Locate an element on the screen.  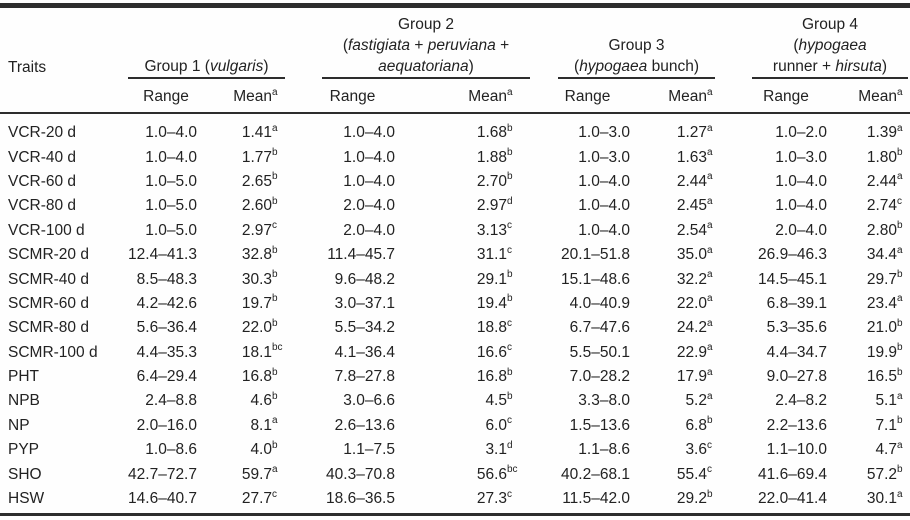
mean-value: 6.0 is located at coordinates (496, 425).